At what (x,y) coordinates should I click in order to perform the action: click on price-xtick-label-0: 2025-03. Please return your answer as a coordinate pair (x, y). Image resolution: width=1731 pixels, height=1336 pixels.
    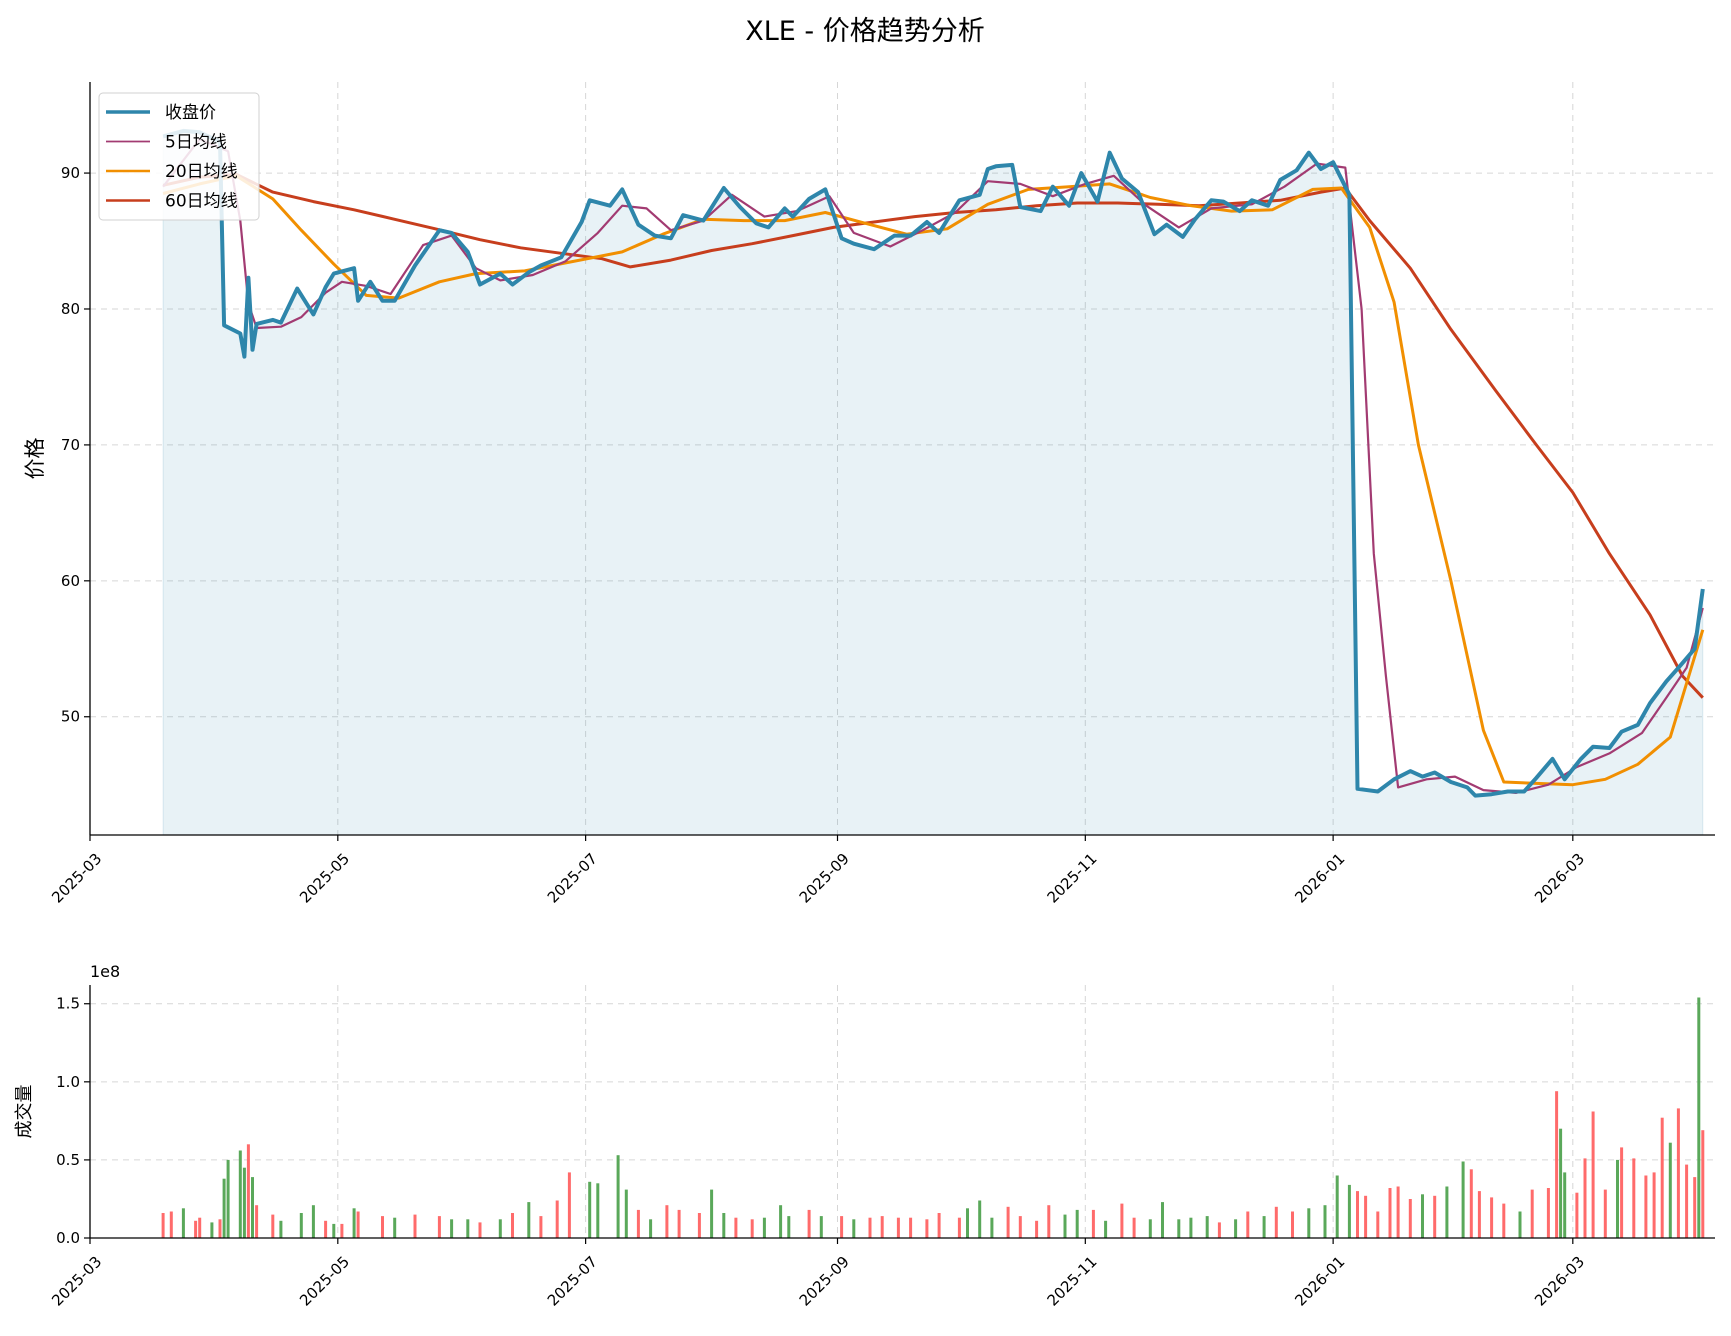
    Looking at the image, I should click on (76, 878).